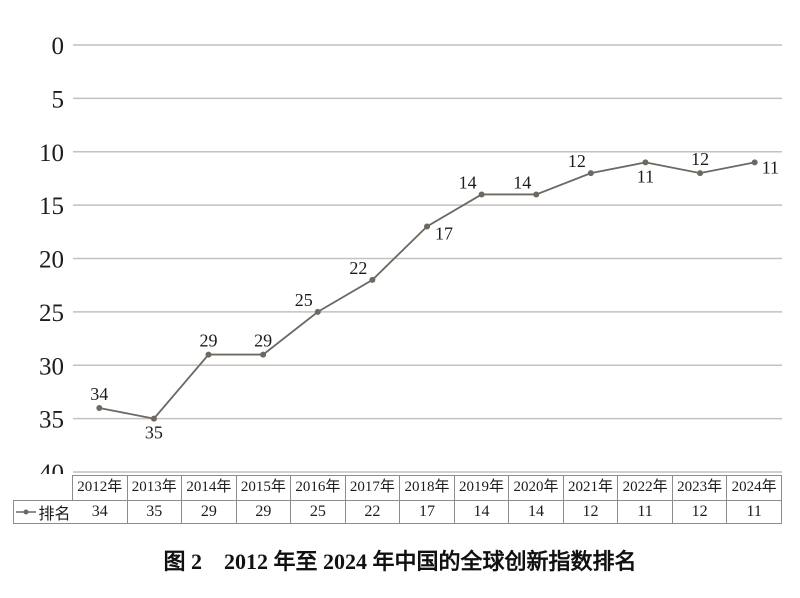 The height and width of the screenshot is (598, 800). Describe the element at coordinates (317, 488) in the screenshot. I see `year-header-cell: 2016年` at that location.